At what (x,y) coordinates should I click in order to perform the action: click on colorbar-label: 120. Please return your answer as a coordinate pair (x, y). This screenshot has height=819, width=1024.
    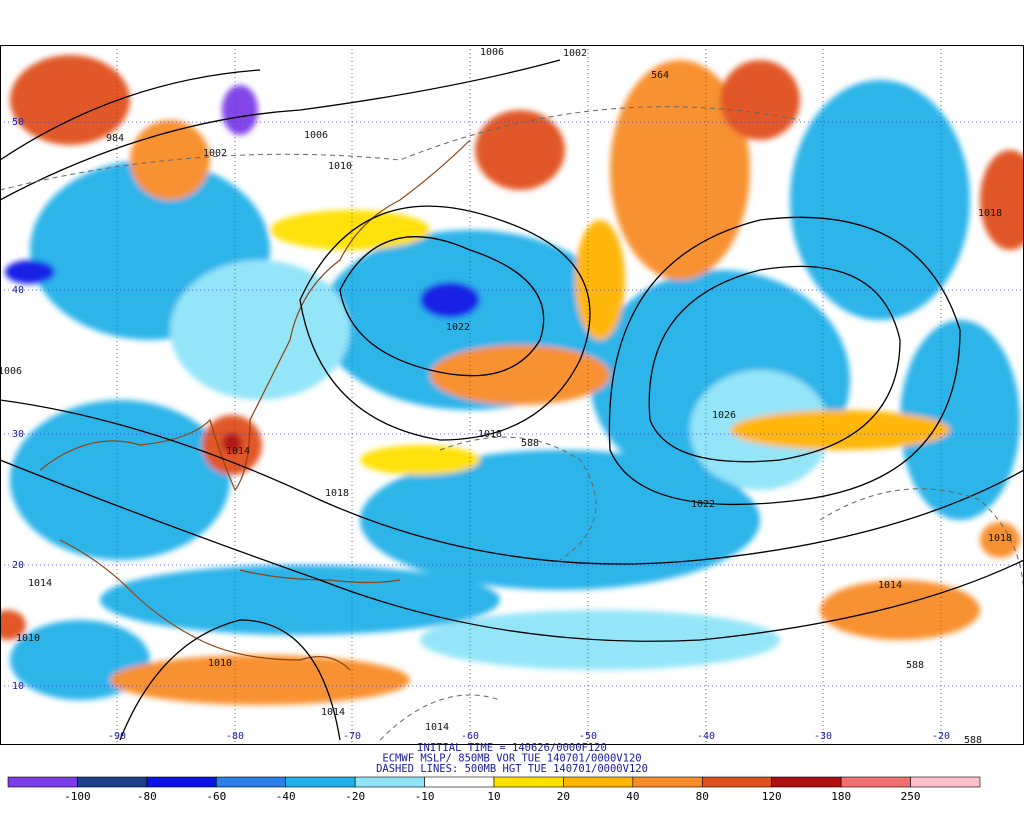
    Looking at the image, I should click on (772, 796).